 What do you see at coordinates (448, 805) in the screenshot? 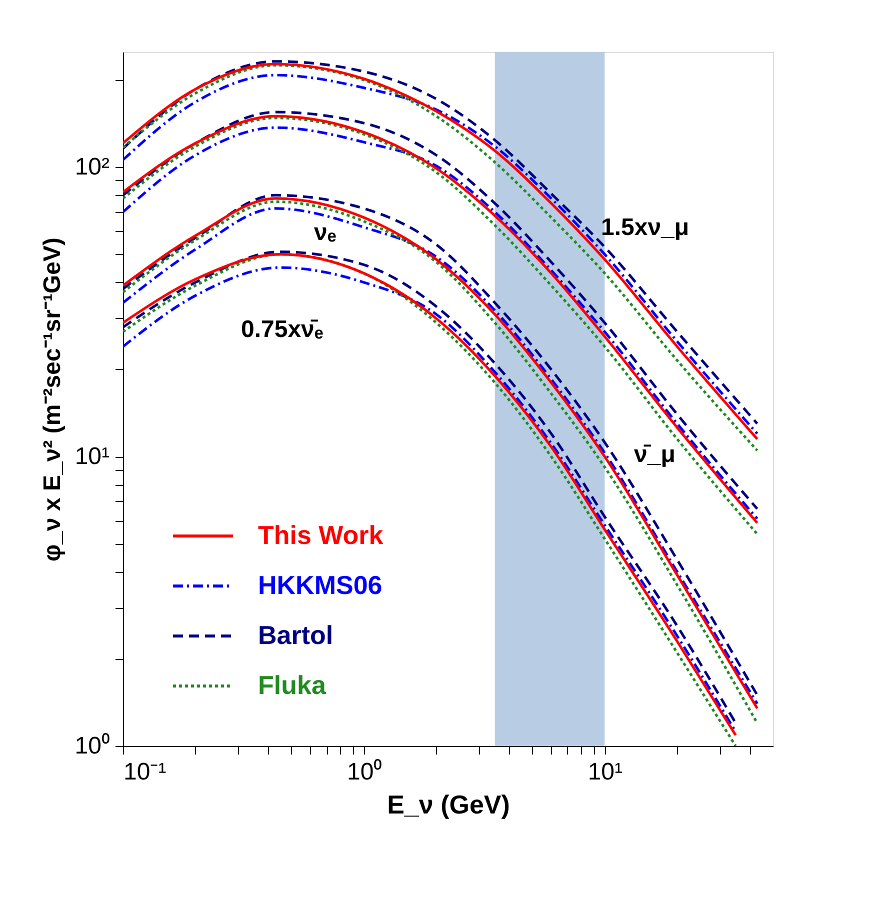
I see `x-axis-title: E_ν (GeV)` at bounding box center [448, 805].